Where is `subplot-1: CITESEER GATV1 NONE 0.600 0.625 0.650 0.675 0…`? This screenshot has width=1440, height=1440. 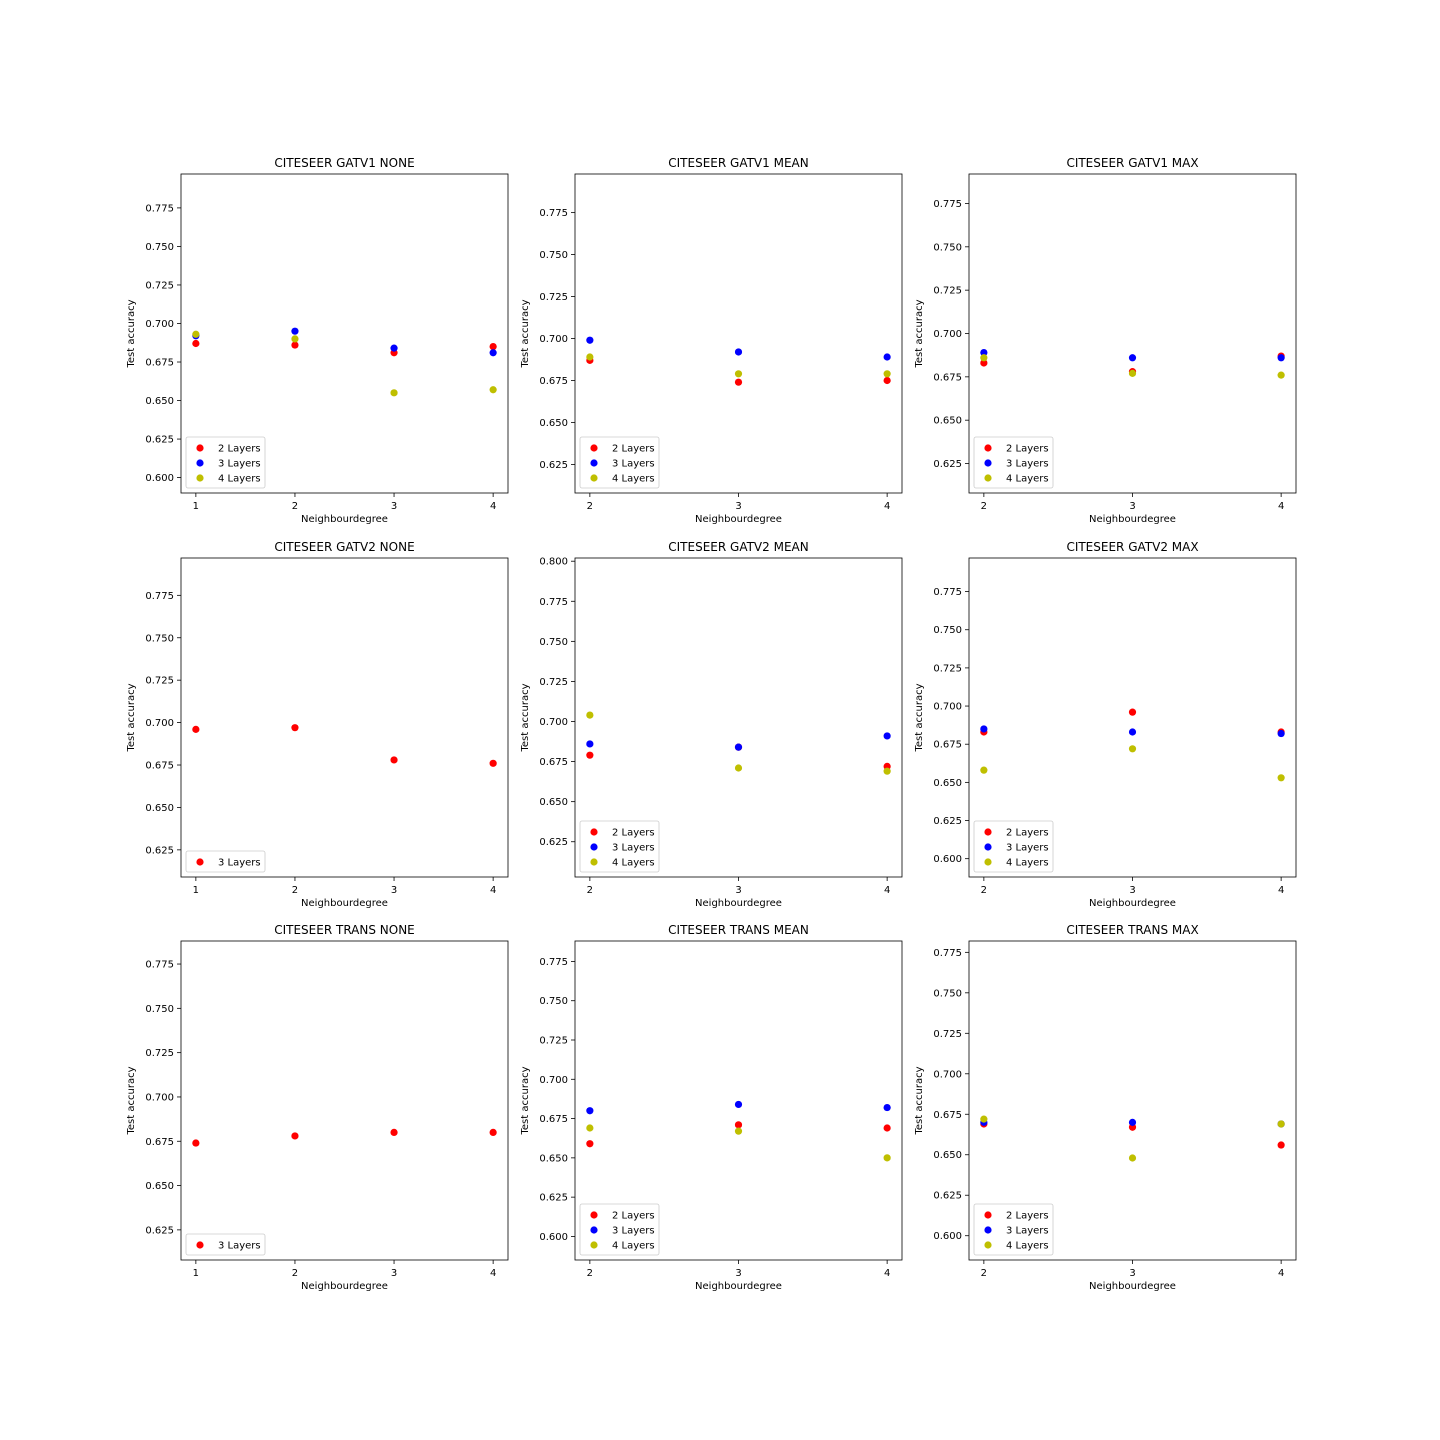 subplot-1: CITESEER GATV1 NONE 0.600 0.625 0.650 0.675 0… is located at coordinates (317, 340).